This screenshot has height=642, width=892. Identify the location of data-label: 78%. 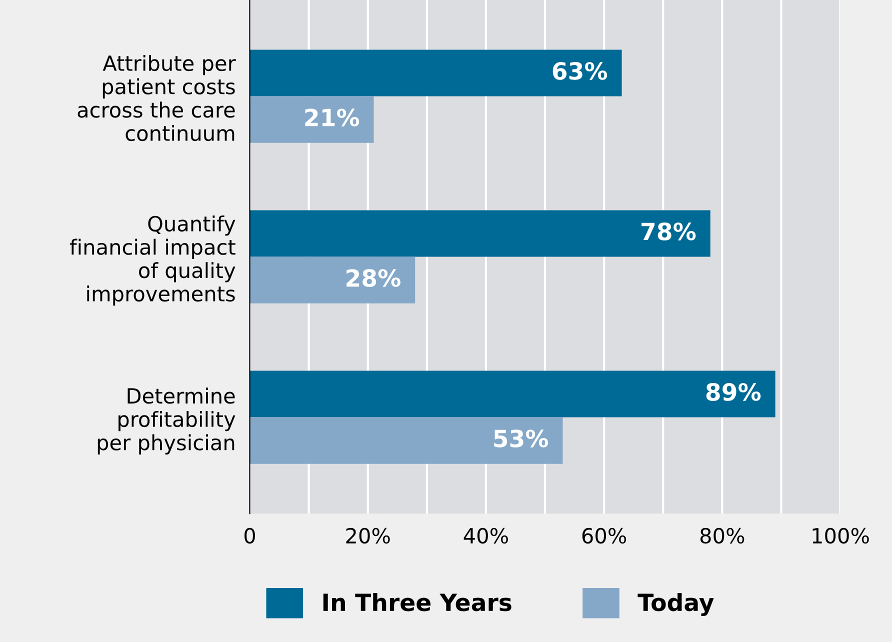
(669, 231).